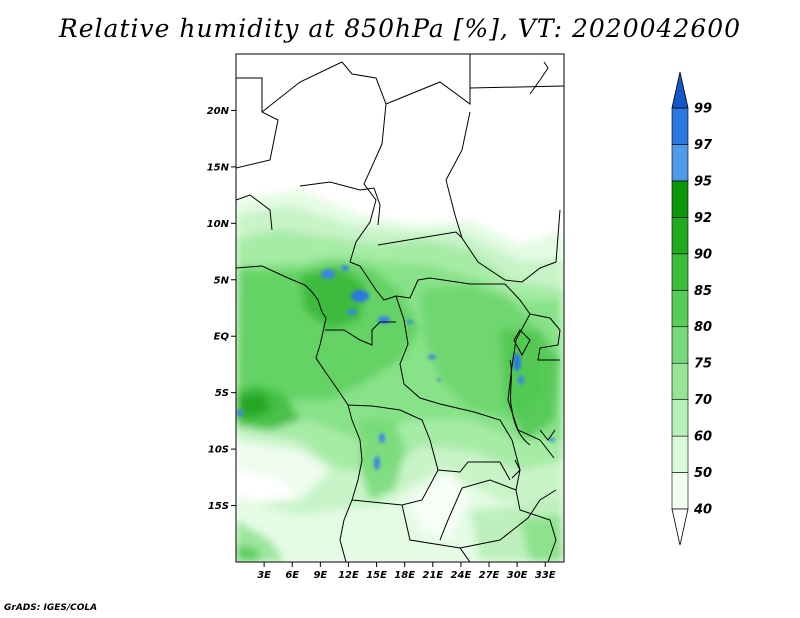  Describe the element at coordinates (703, 473) in the screenshot. I see `colorbar-label: 50` at that location.